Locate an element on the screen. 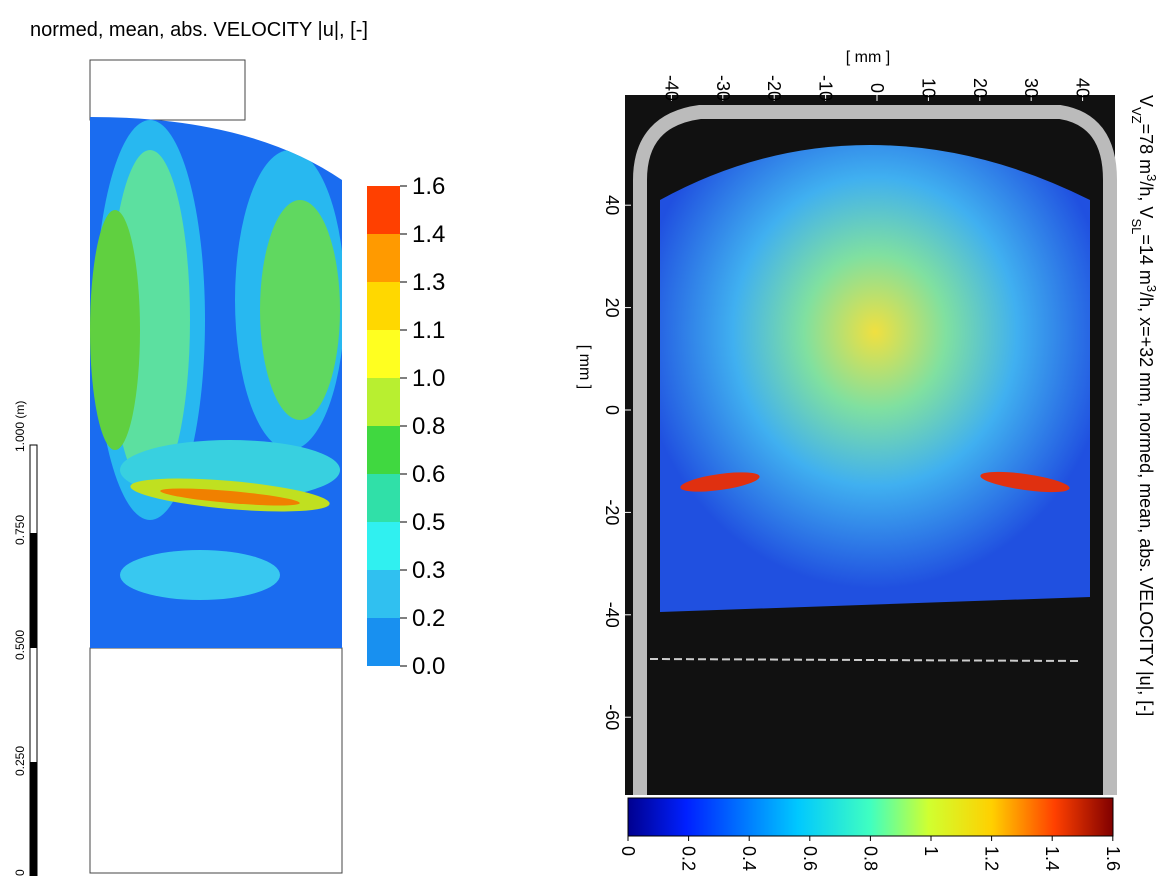  colorbar-label: 0.0 is located at coordinates (428, 666).